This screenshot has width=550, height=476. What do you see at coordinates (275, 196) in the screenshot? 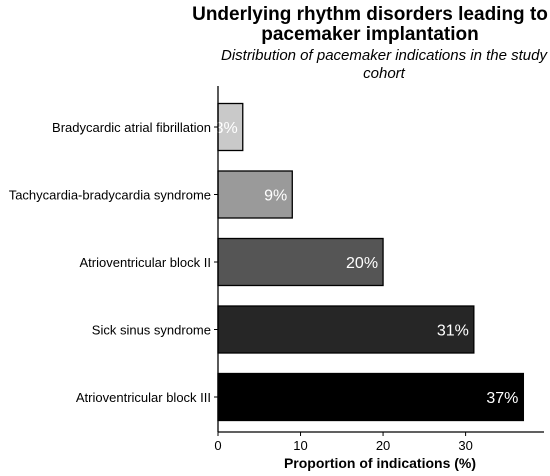
I see `data-label-tachycardia-bradycardia-syndrome: 9%` at bounding box center [275, 196].